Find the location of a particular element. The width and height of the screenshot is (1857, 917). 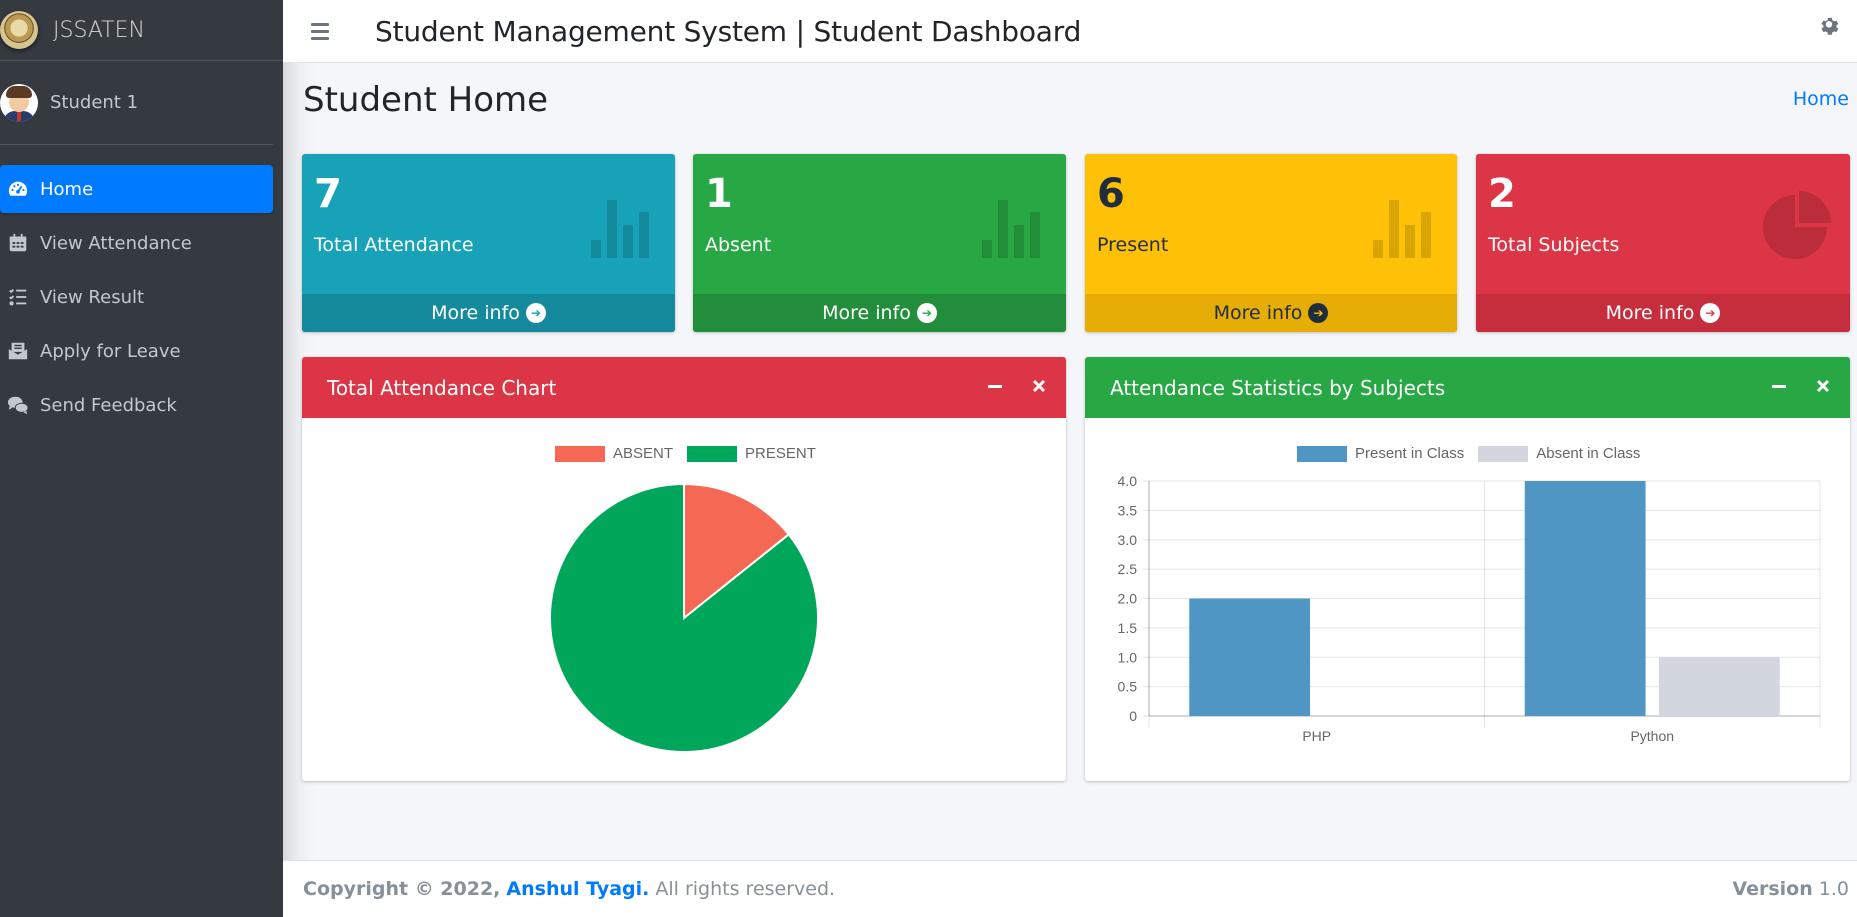

author-link: Anshul Tyagi. is located at coordinates (578, 889).